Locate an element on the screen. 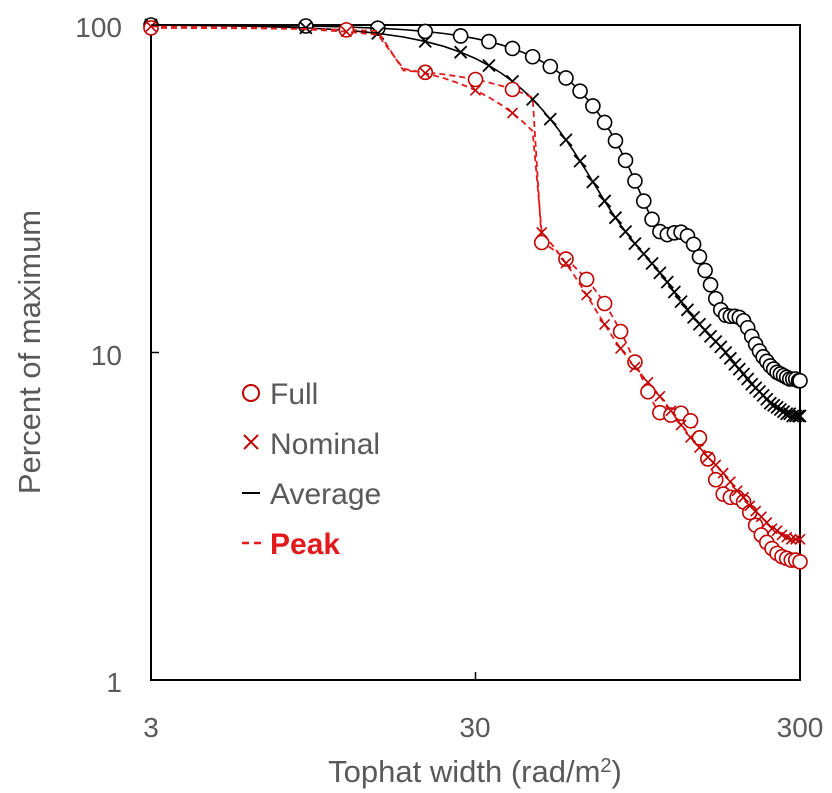 The width and height of the screenshot is (832, 793). x-axis-title: Tophat width (rad/m2) is located at coordinates (475, 771).